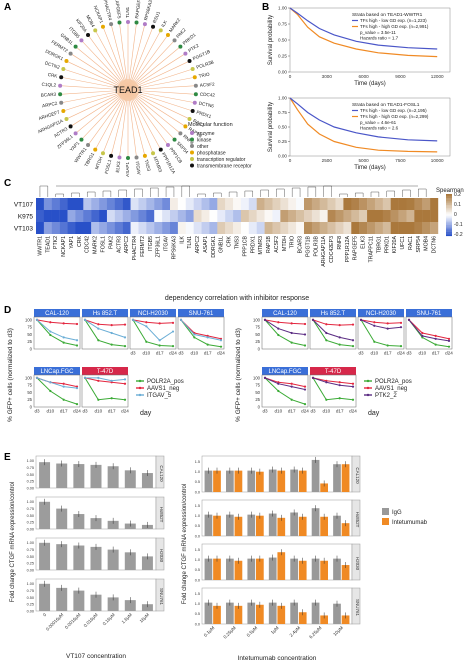 Image resolution: width=474 pixels, height=664 pixels. Describe the element at coordinates (436, 353) in the screenshot. I see `x-tick-label: d17` at that location.